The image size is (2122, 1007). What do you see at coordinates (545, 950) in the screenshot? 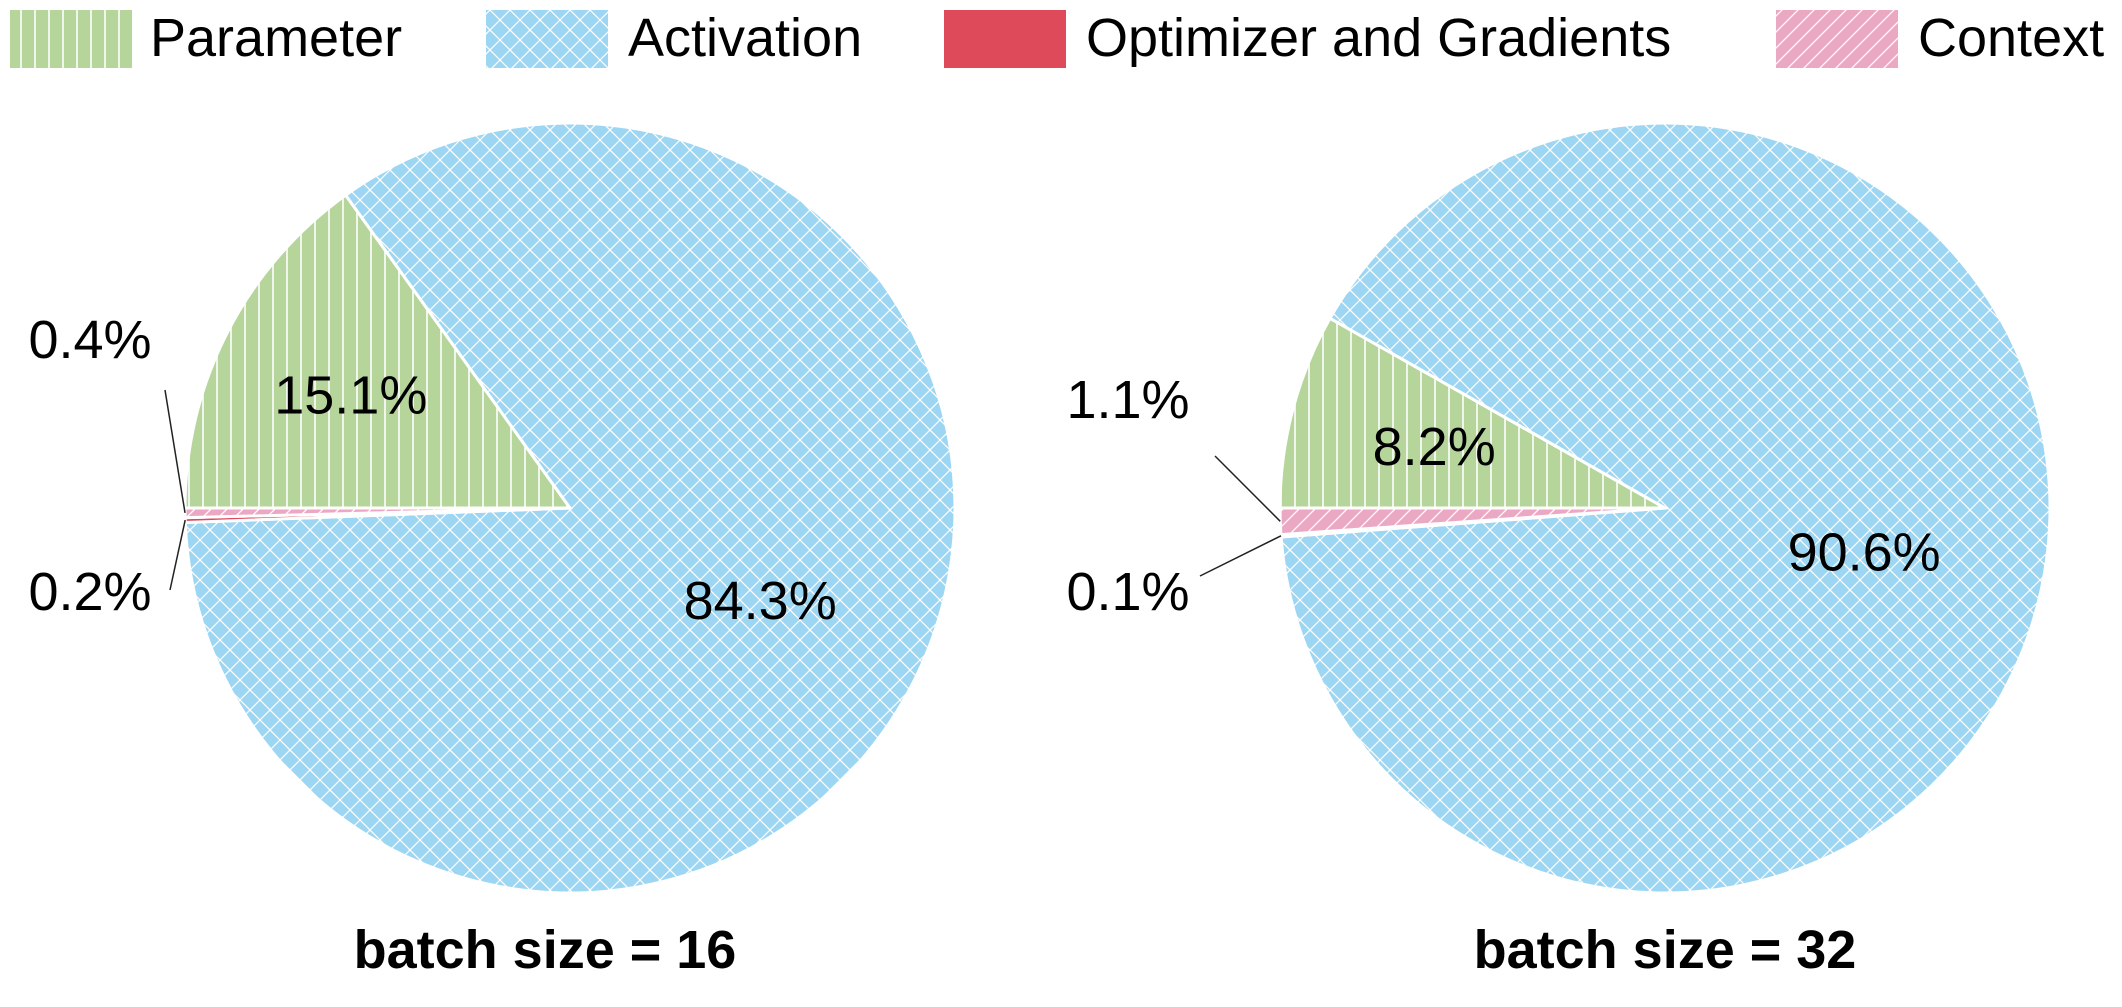
I see `pie-title-batch-16: batch size = 16` at bounding box center [545, 950].